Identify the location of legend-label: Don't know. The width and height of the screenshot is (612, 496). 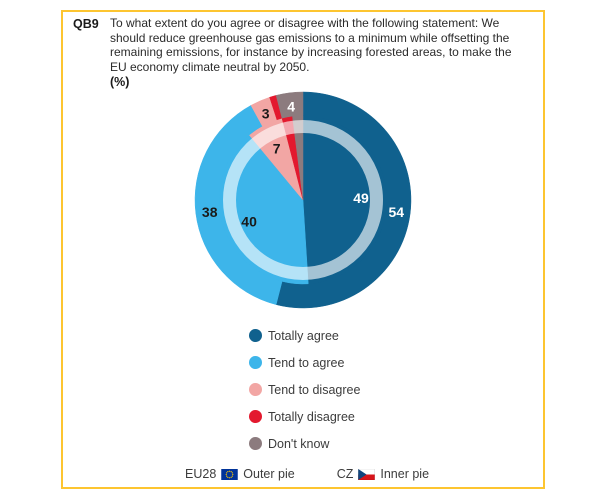
(299, 443).